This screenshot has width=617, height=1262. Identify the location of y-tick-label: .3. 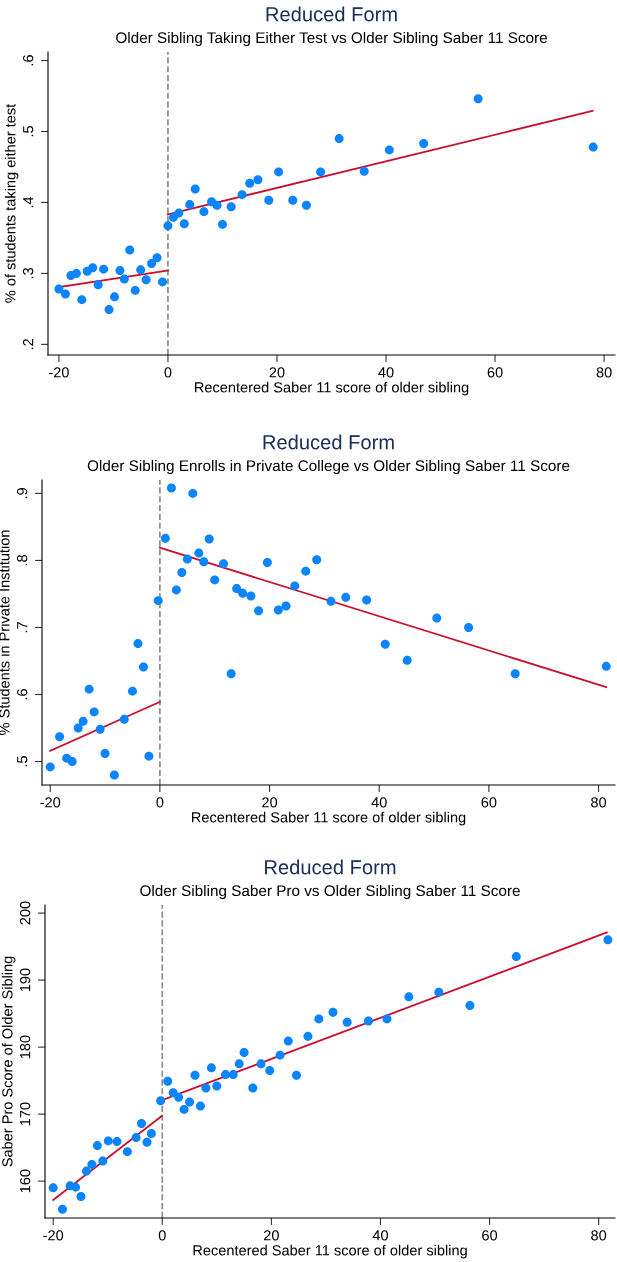
(28, 273).